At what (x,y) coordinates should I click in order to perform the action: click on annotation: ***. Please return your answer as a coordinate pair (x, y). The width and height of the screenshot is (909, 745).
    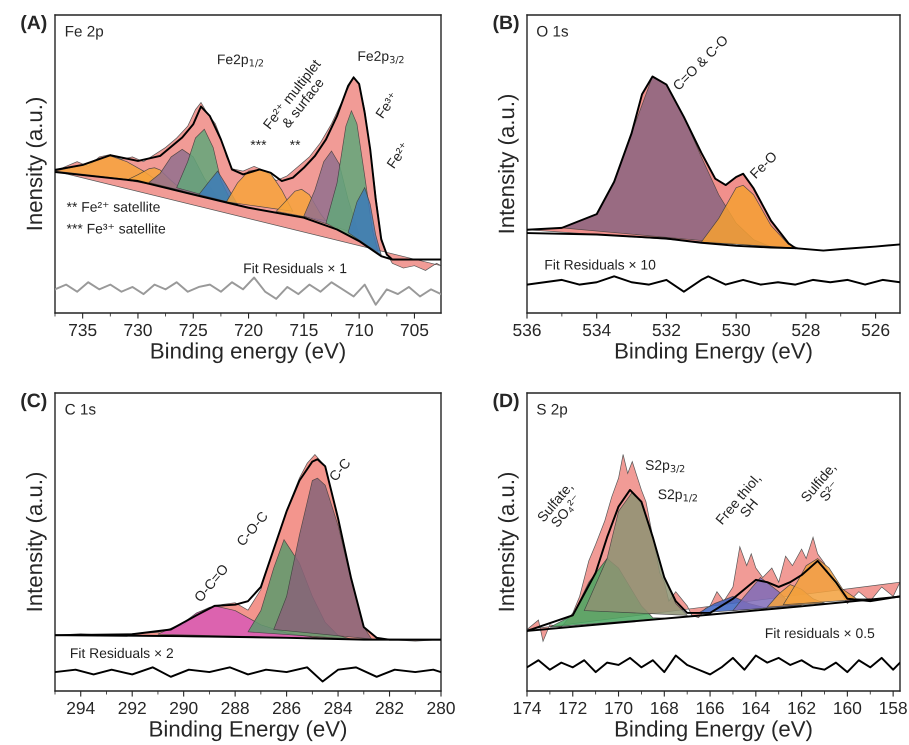
    Looking at the image, I should click on (258, 143).